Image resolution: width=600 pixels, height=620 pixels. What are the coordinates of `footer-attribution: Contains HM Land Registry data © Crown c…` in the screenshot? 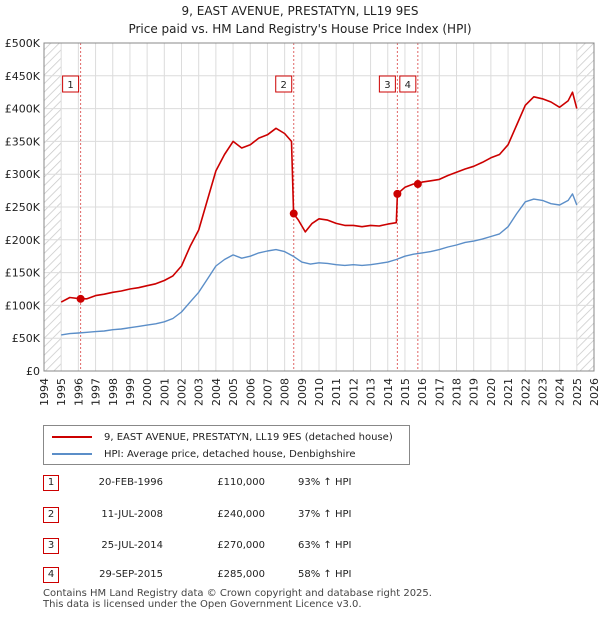 It's located at (237, 599).